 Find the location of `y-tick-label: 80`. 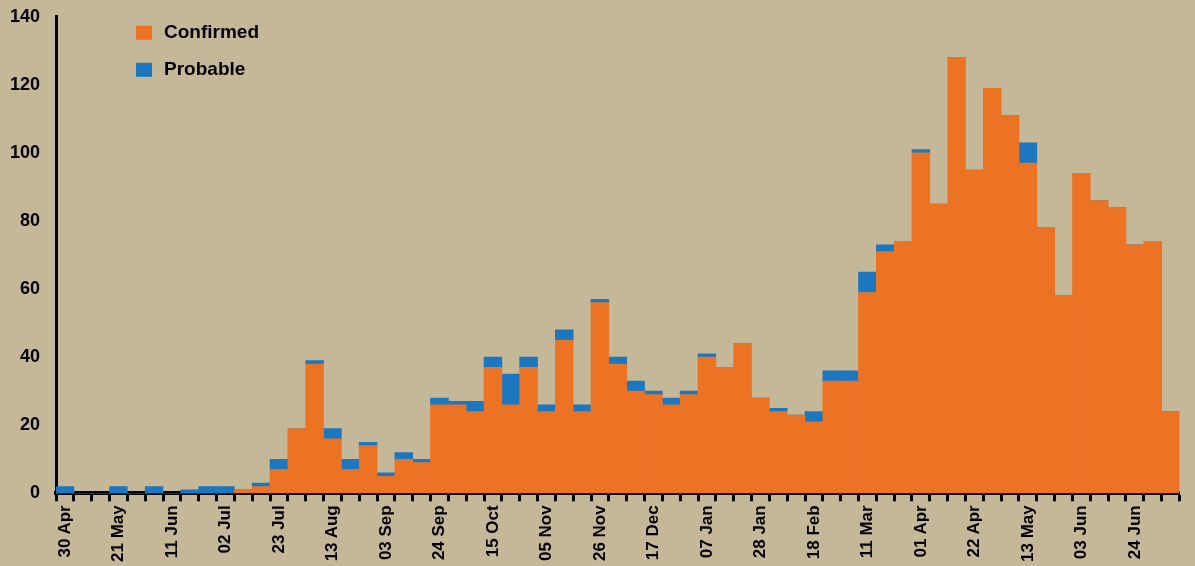

y-tick-label: 80 is located at coordinates (30, 219).